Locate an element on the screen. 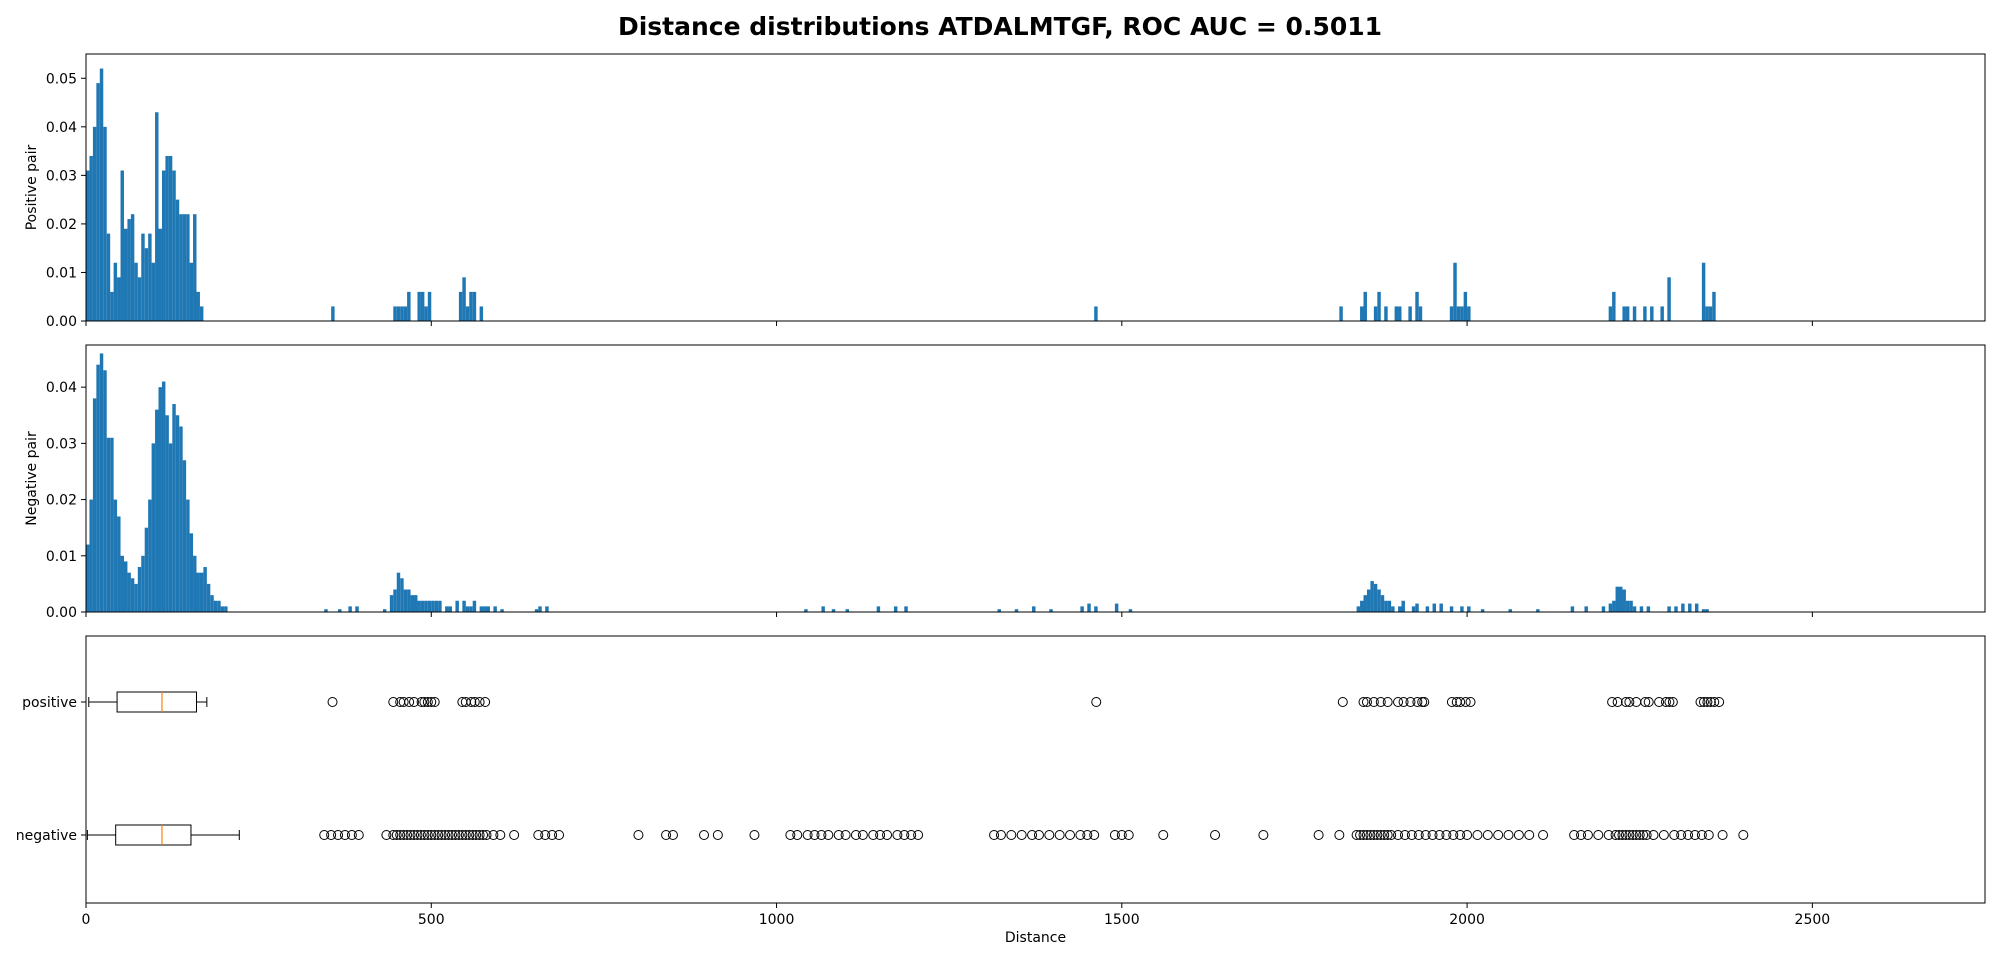  y-tick-label: 0.02 is located at coordinates (61, 501).